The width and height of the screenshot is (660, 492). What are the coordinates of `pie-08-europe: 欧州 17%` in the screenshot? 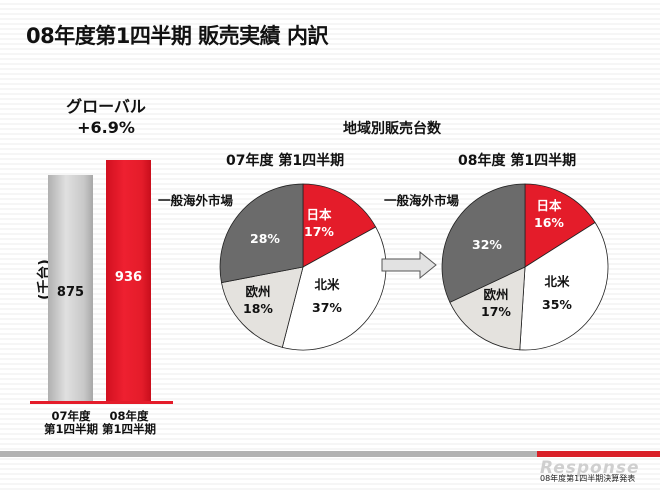 It's located at (496, 303).